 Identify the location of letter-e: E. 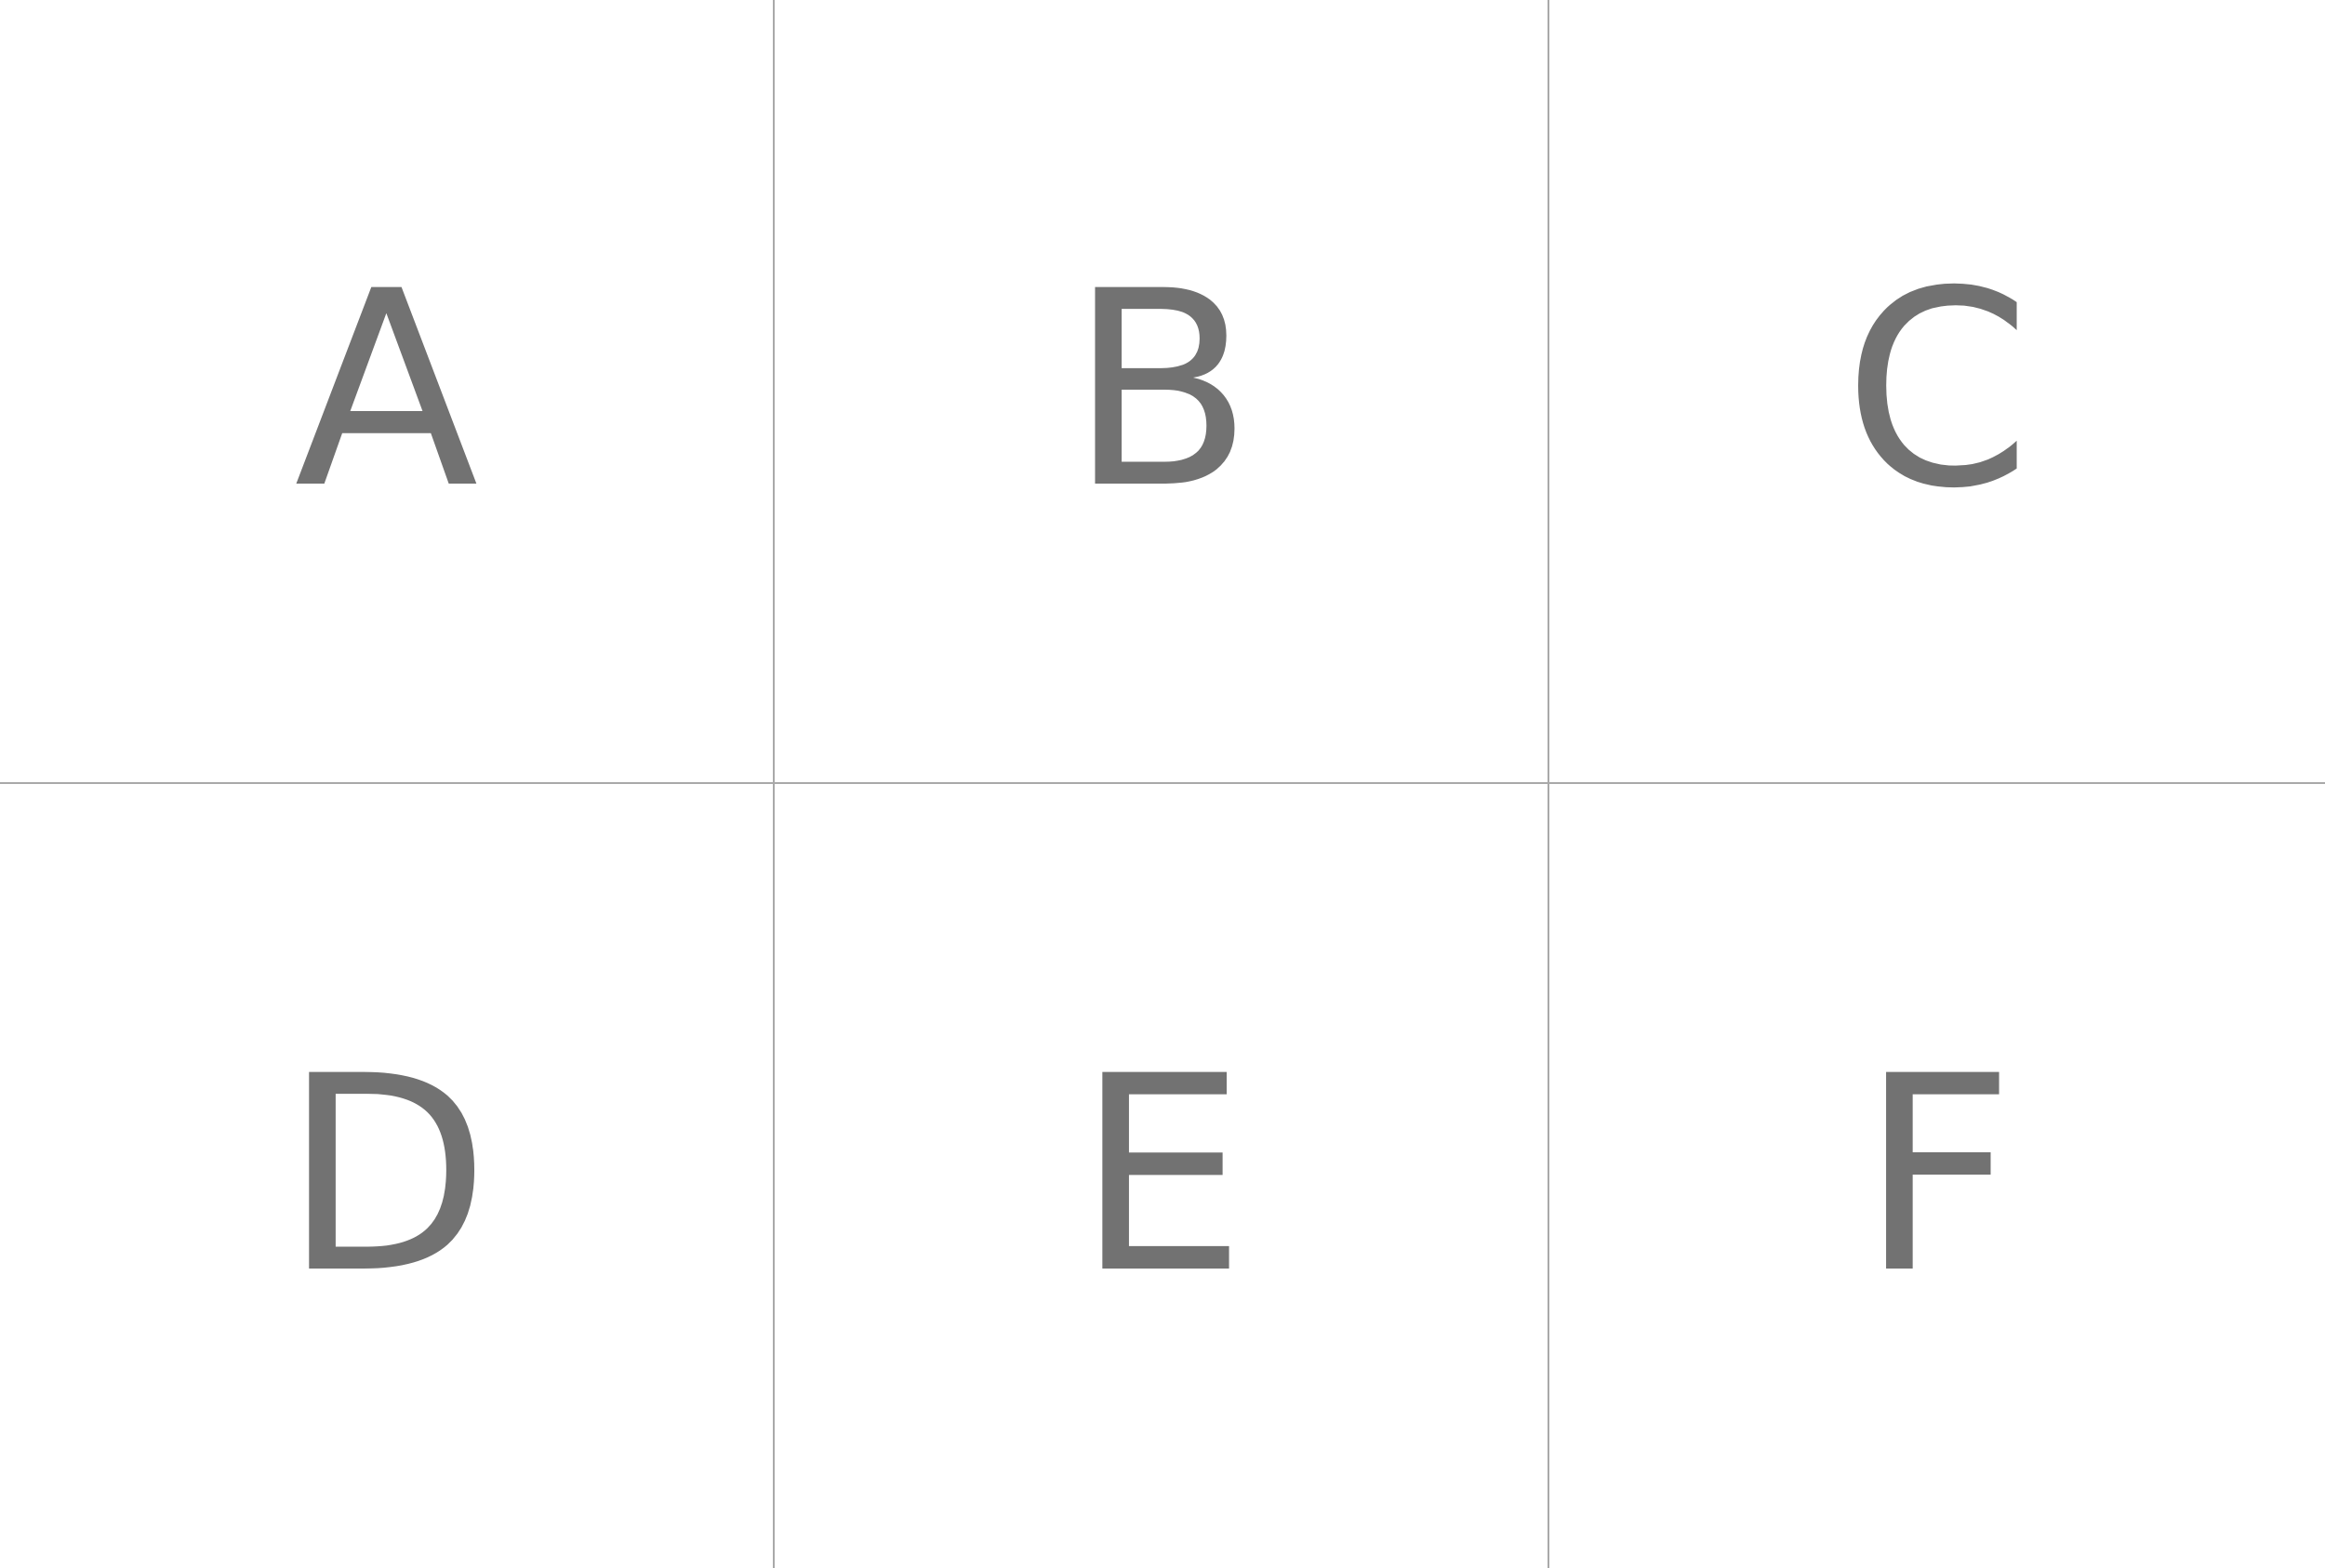
(1161, 1175).